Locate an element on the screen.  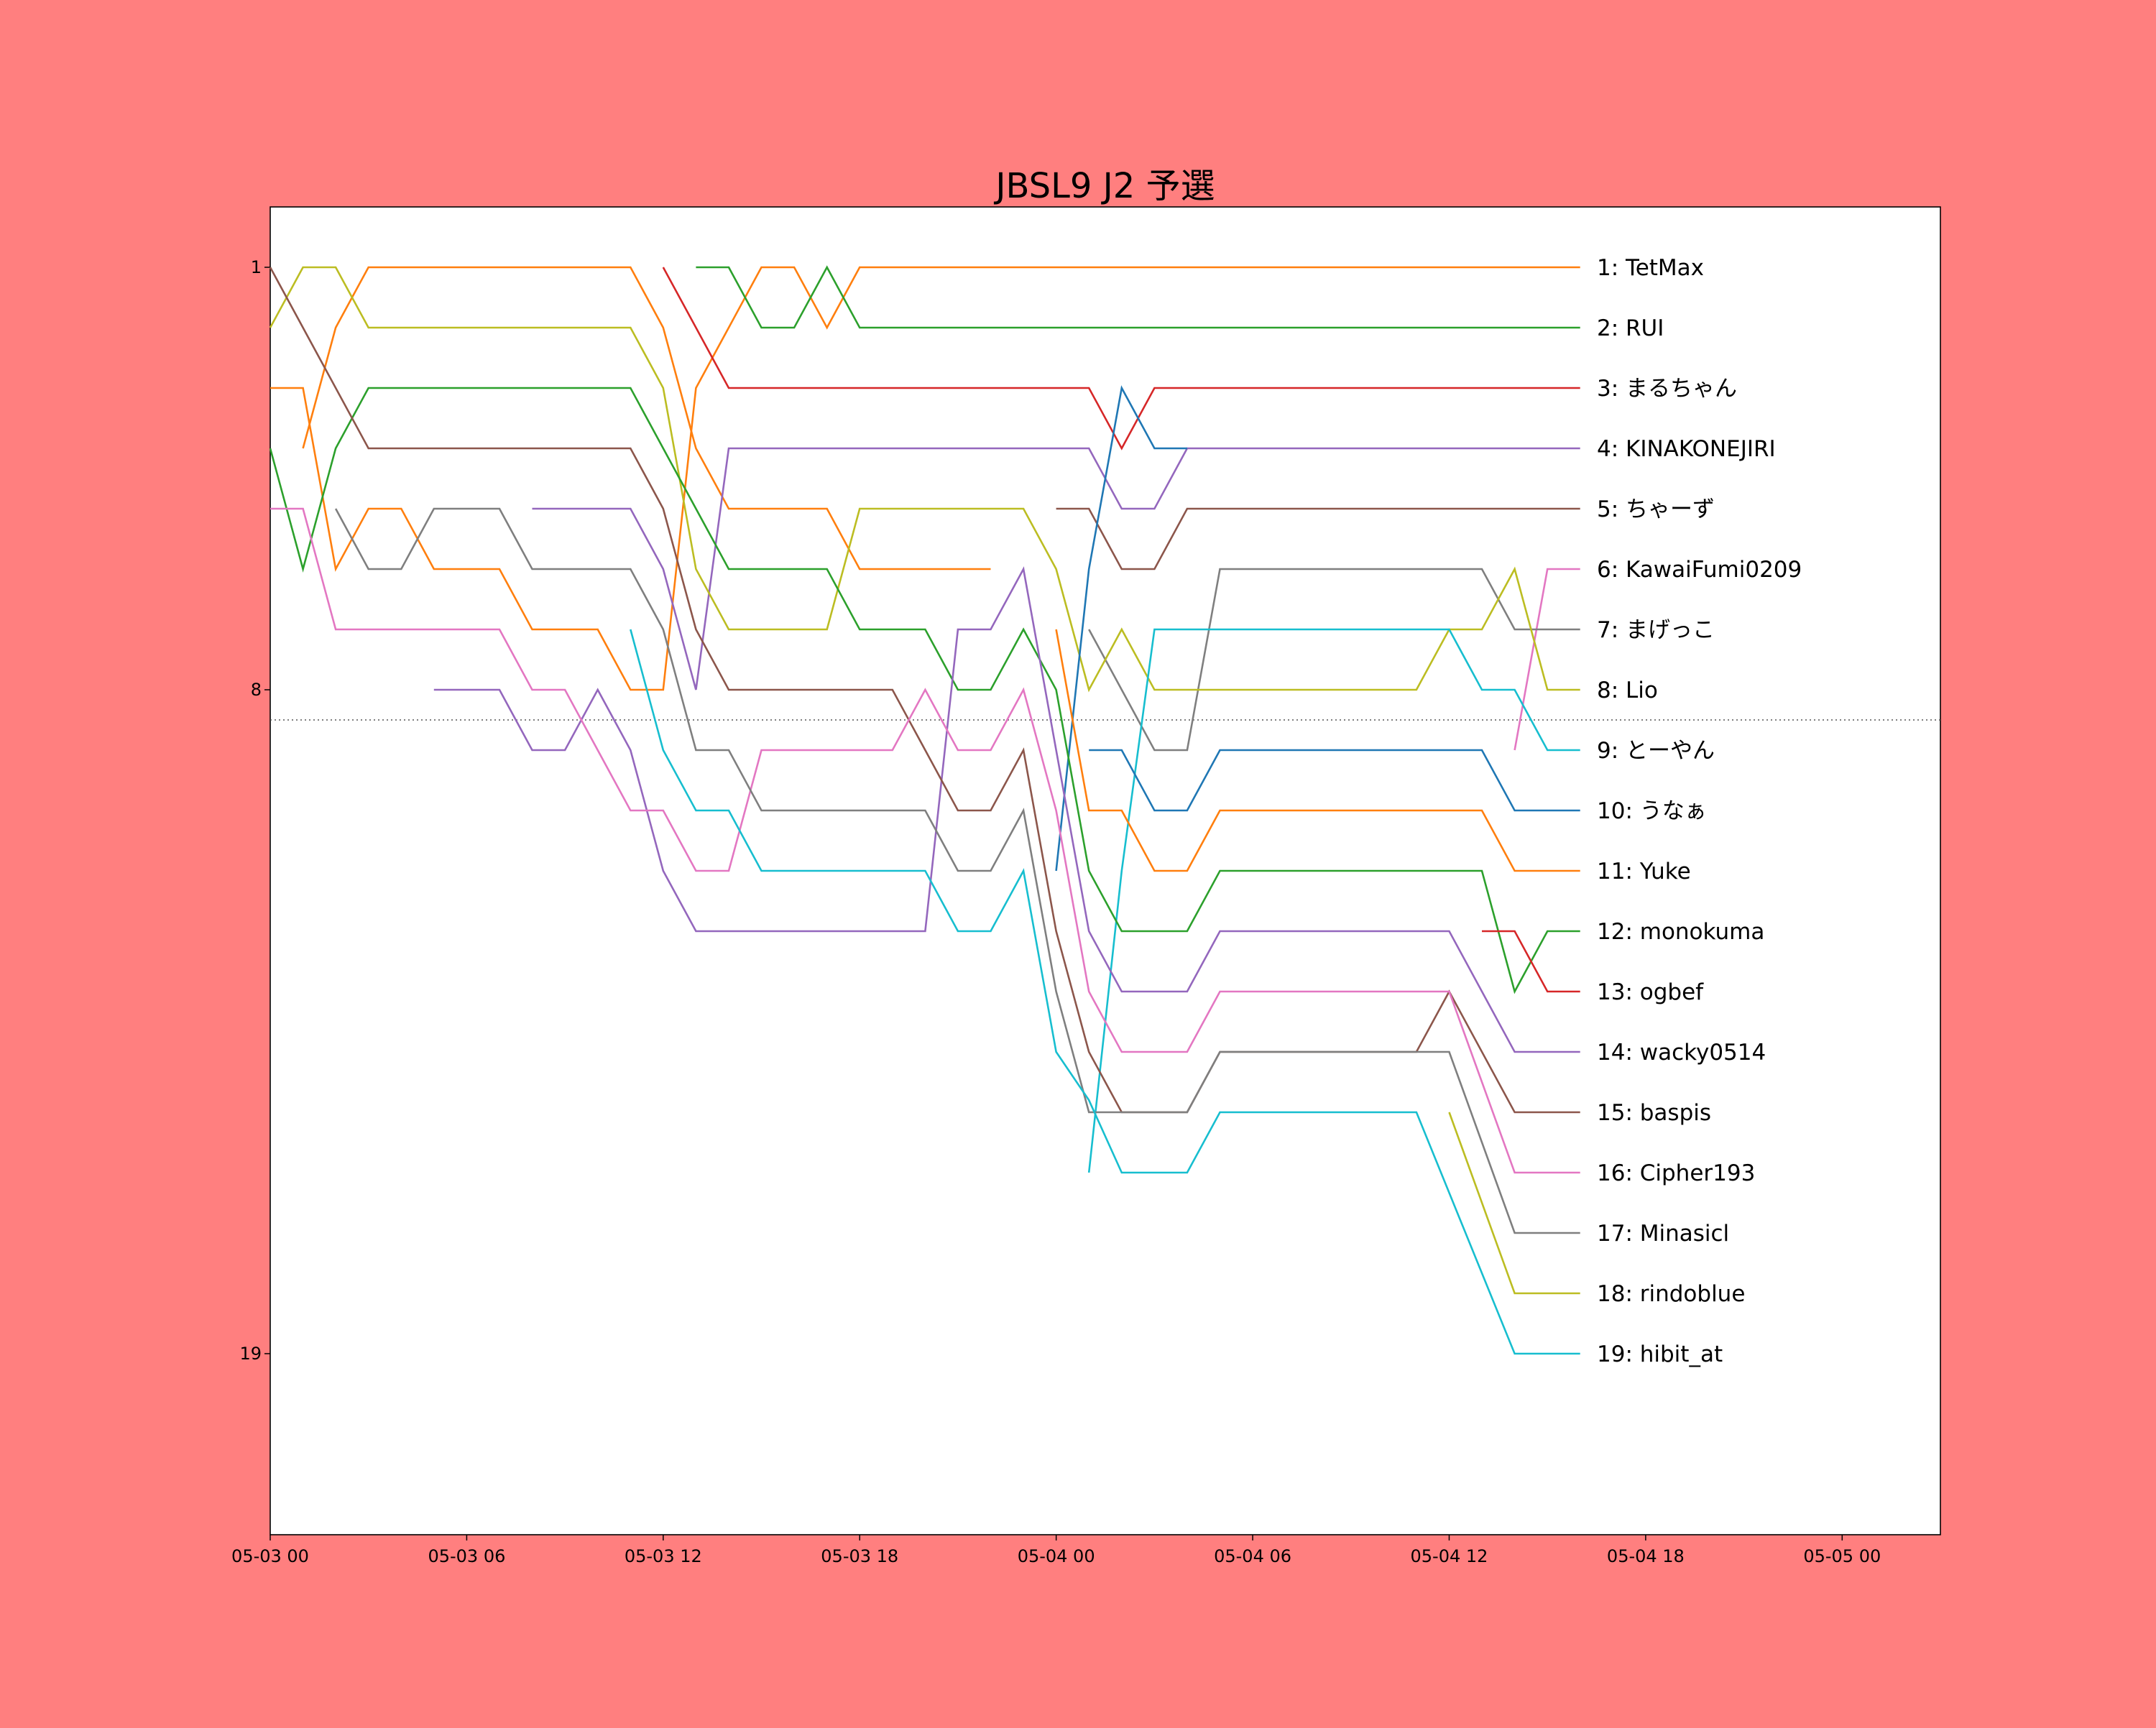
end-label-14: 14: wacky0514 is located at coordinates (1681, 1053).